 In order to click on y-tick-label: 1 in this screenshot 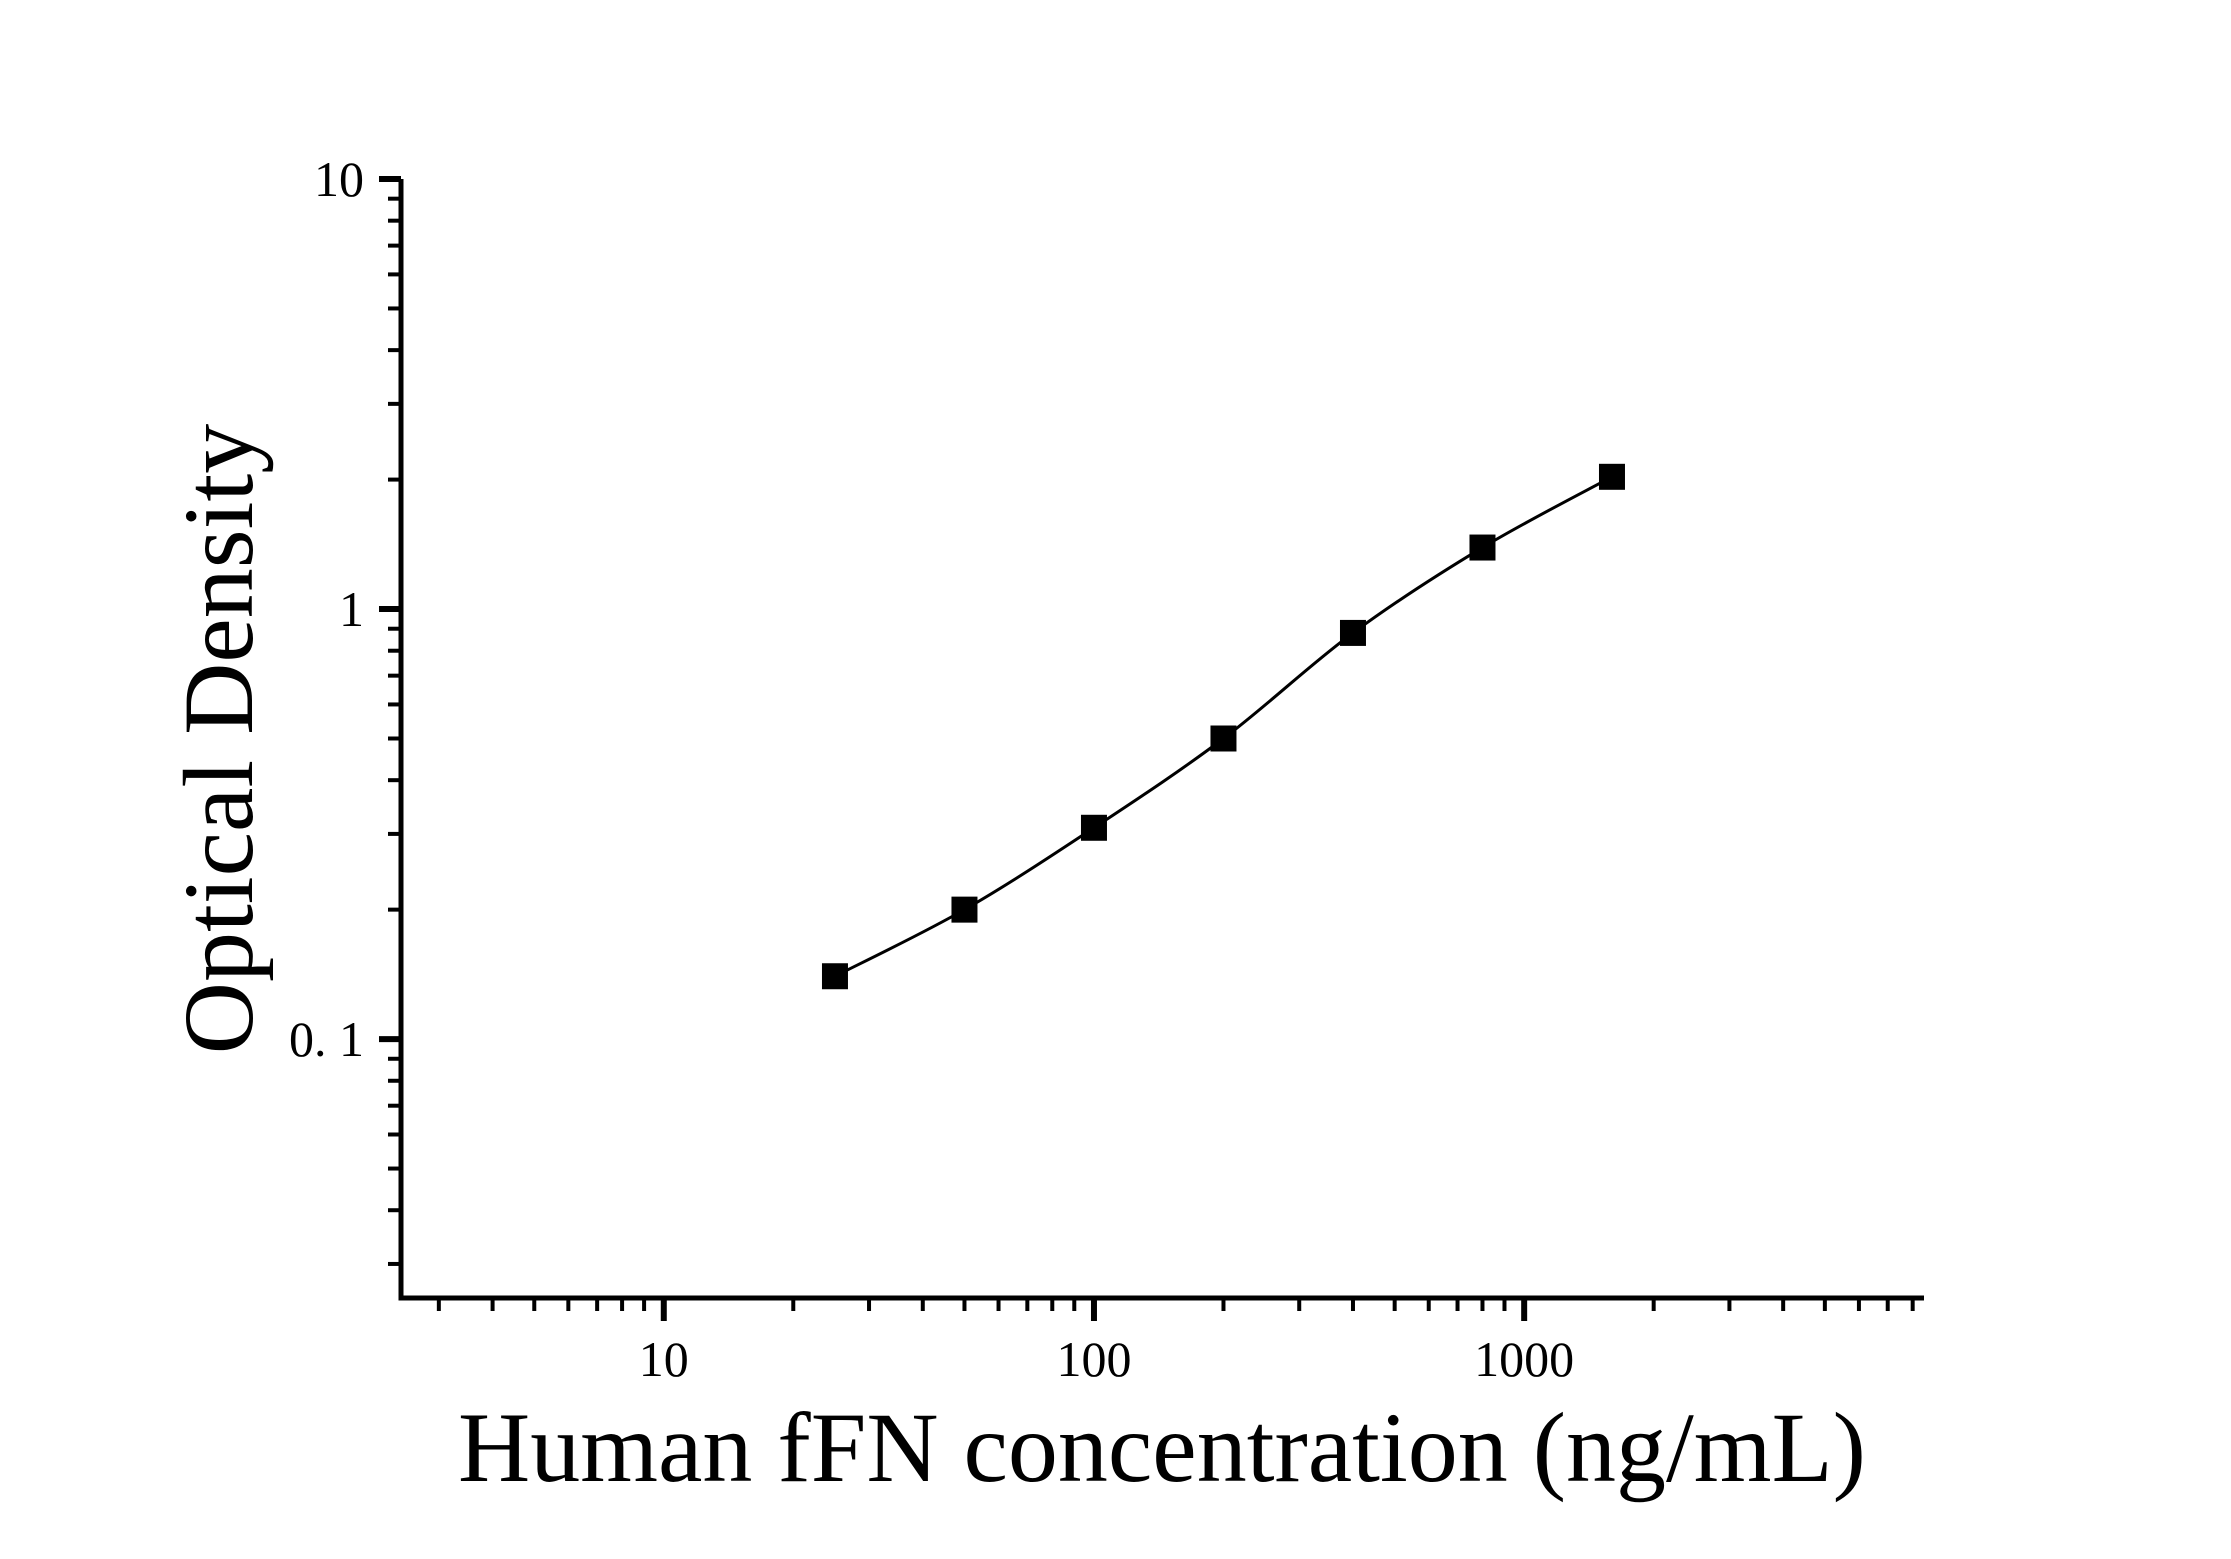, I will do `click(351, 609)`.